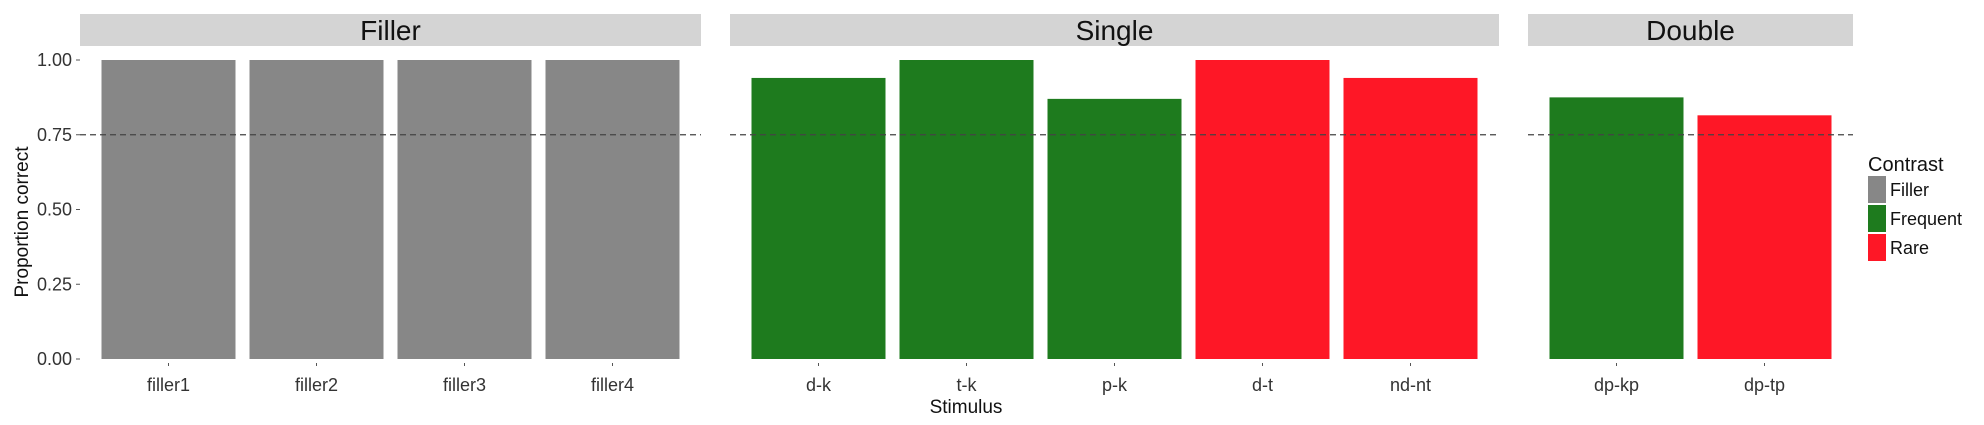 The width and height of the screenshot is (1984, 425). I want to click on legend-item-frequent: Frequent, so click(1915, 218).